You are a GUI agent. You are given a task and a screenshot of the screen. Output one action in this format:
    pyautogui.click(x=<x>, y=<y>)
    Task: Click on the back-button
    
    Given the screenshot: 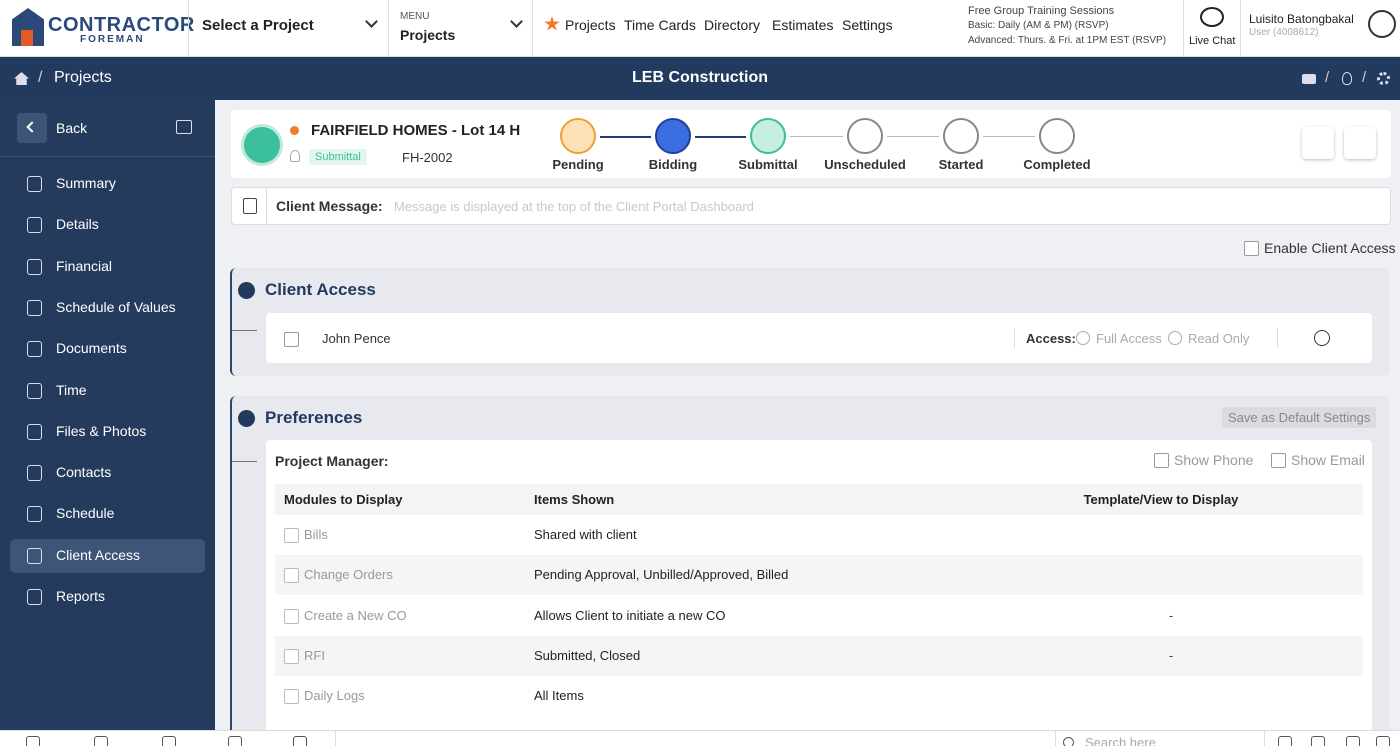 What is the action you would take?
    pyautogui.click(x=32, y=128)
    